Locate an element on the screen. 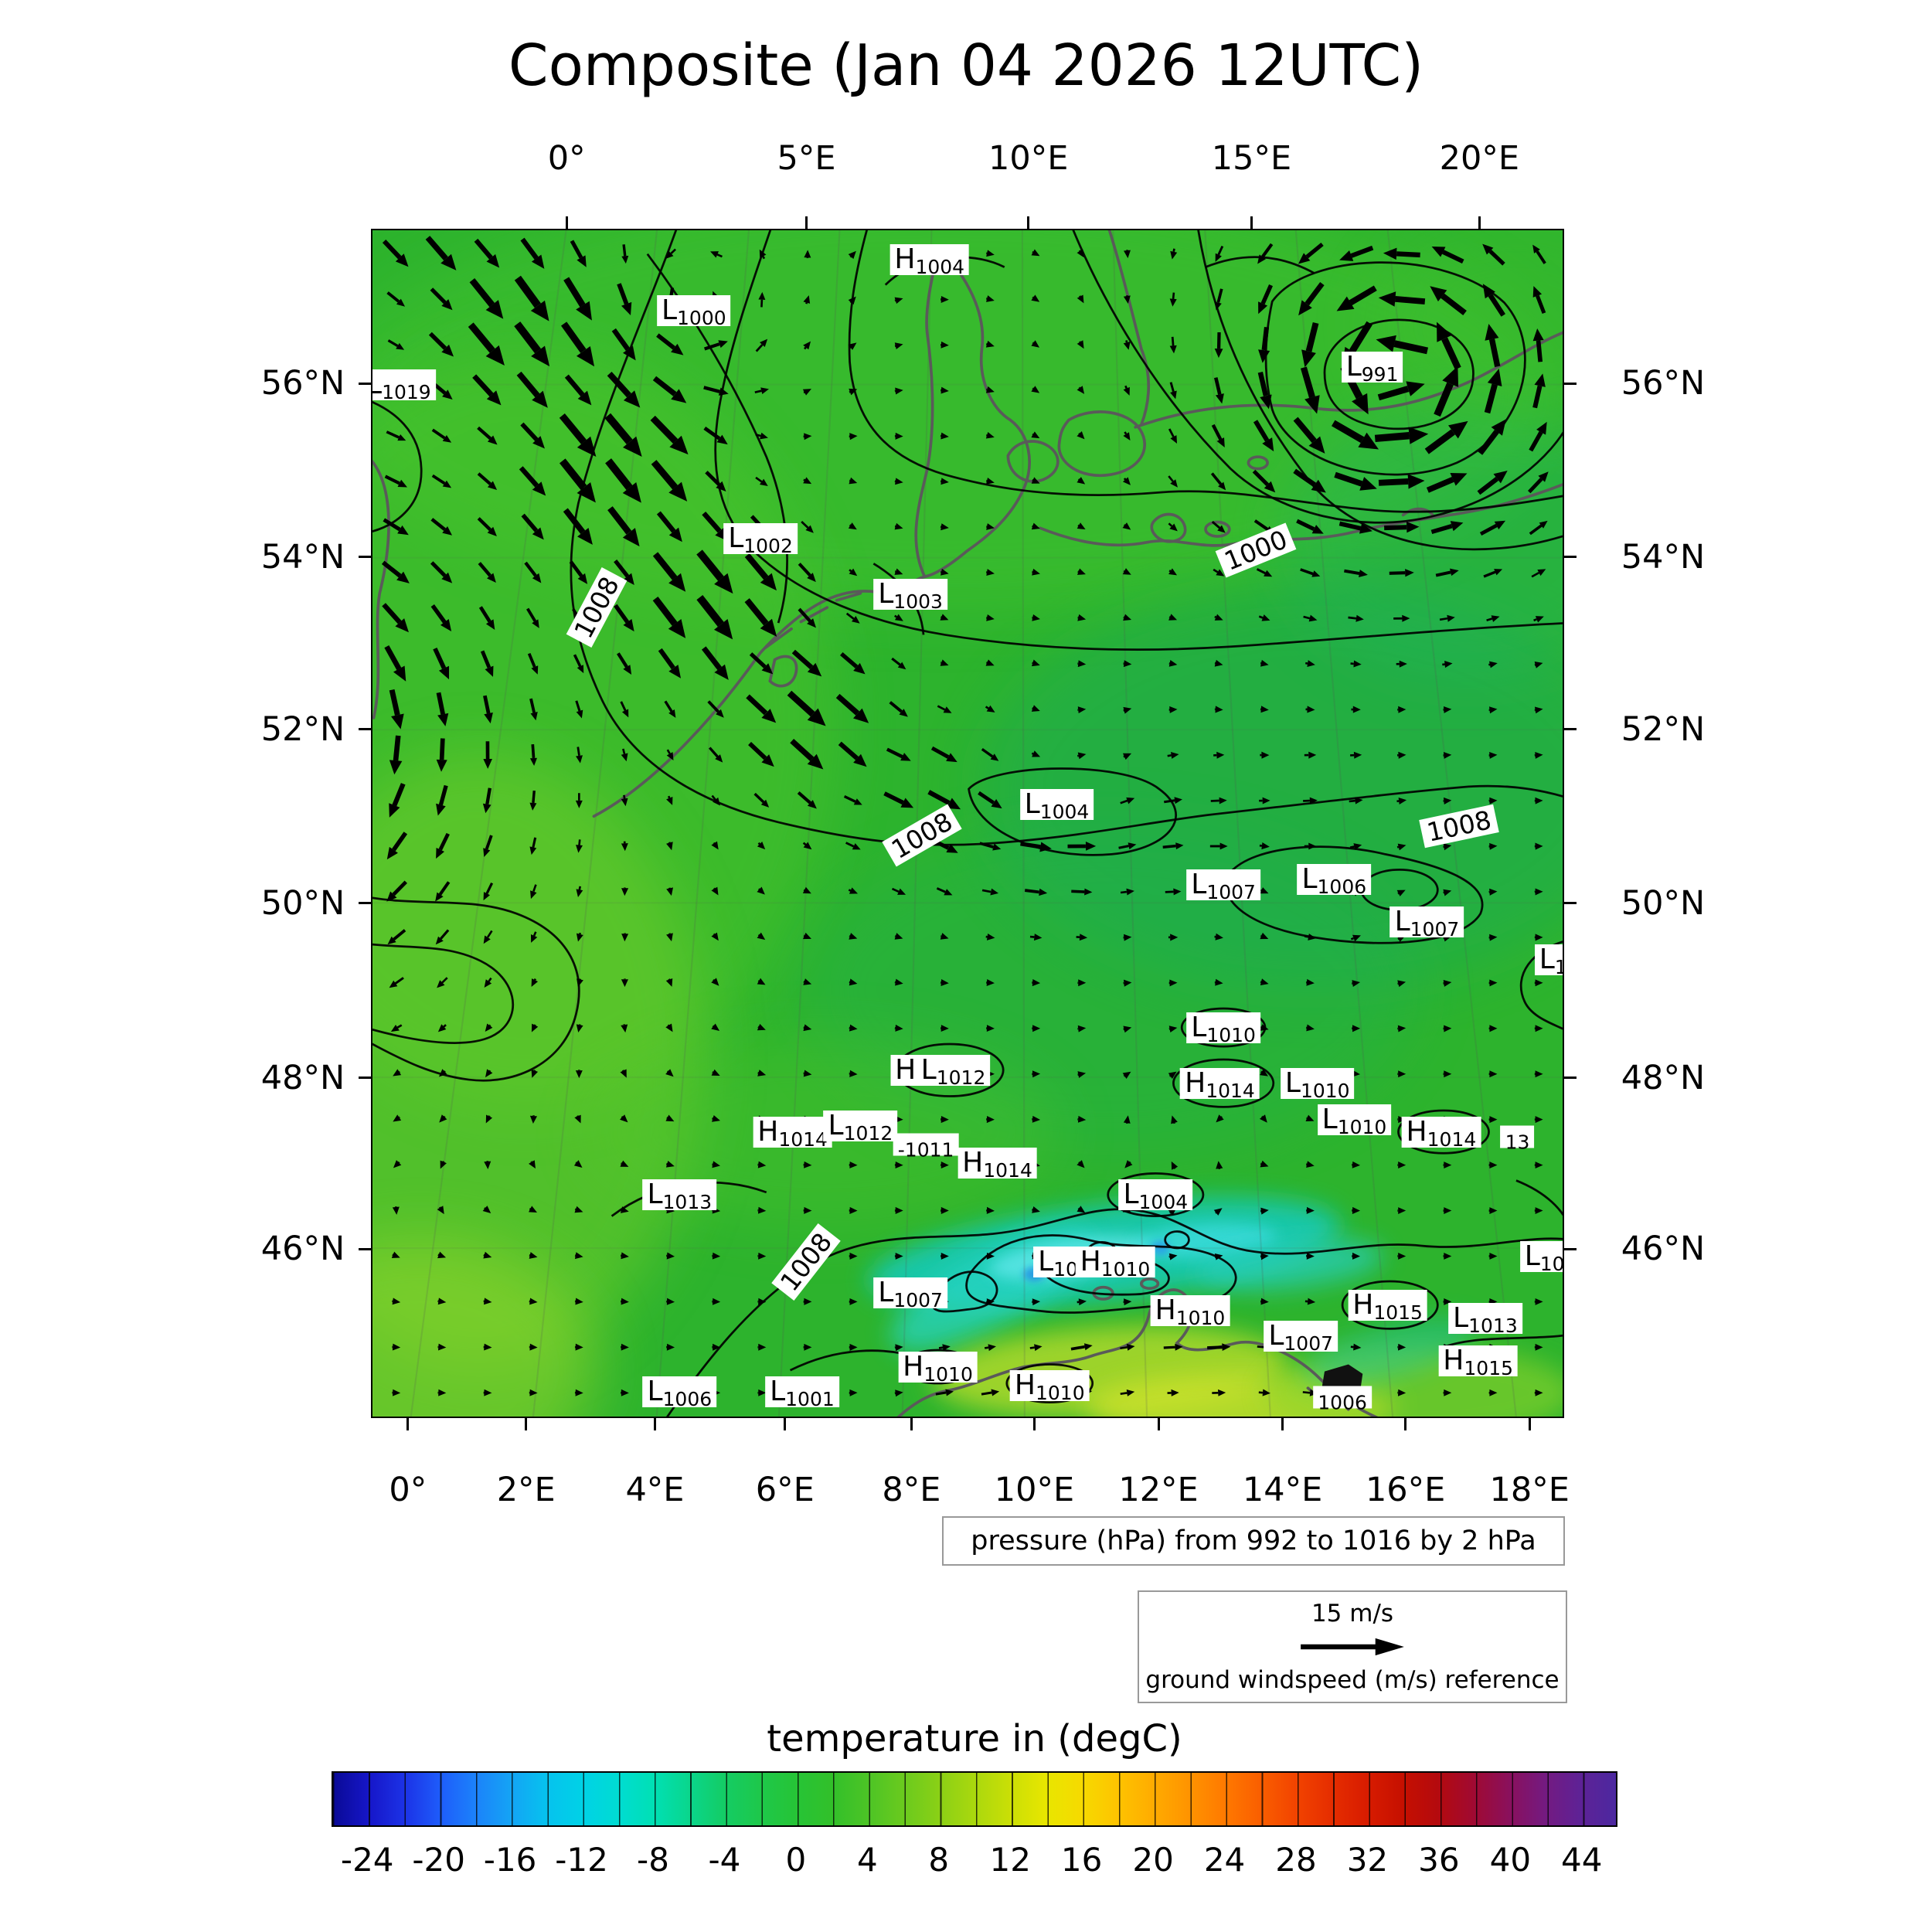 The width and height of the screenshot is (1932, 1932). pressure-center-label: 1006 is located at coordinates (1342, 1399).